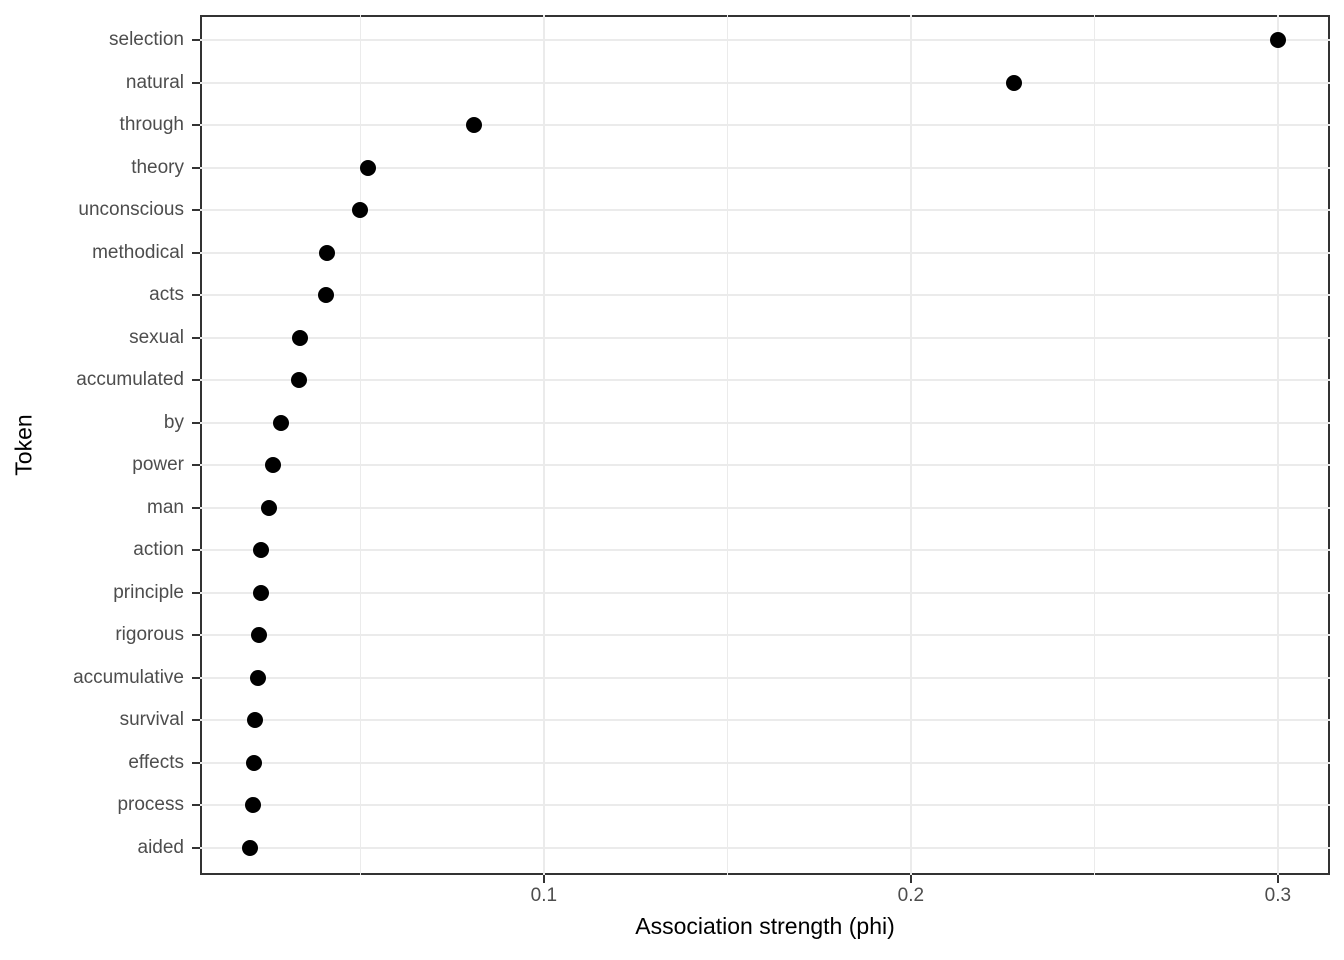 The width and height of the screenshot is (1344, 960). Describe the element at coordinates (173, 422) in the screenshot. I see `y-tick-label: by` at that location.